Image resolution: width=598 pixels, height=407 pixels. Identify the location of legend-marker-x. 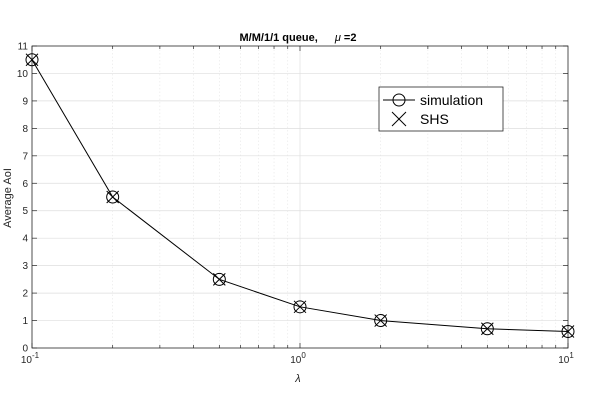
(399, 119).